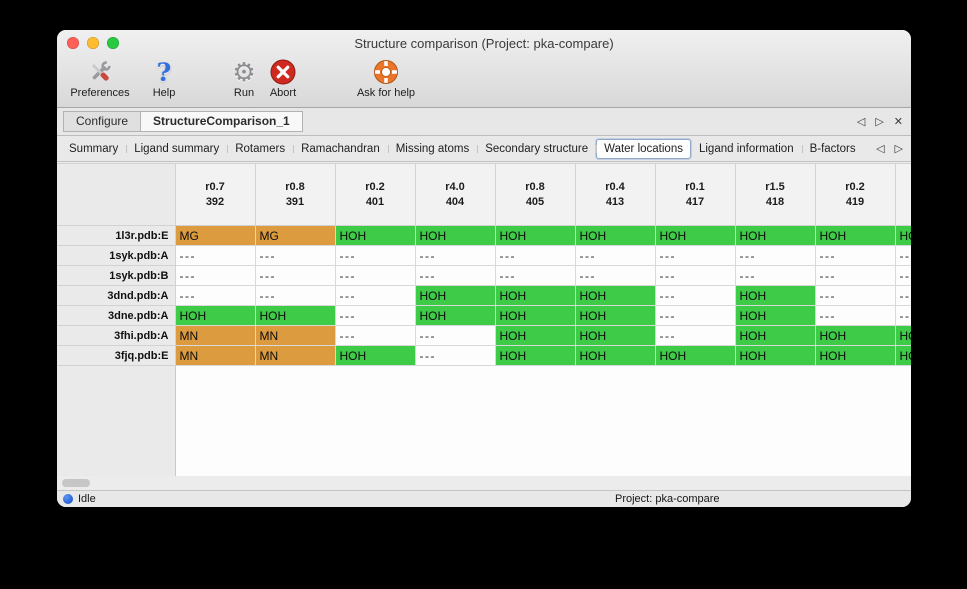 This screenshot has width=967, height=589. What do you see at coordinates (93, 43) in the screenshot?
I see `minimize-window-button` at bounding box center [93, 43].